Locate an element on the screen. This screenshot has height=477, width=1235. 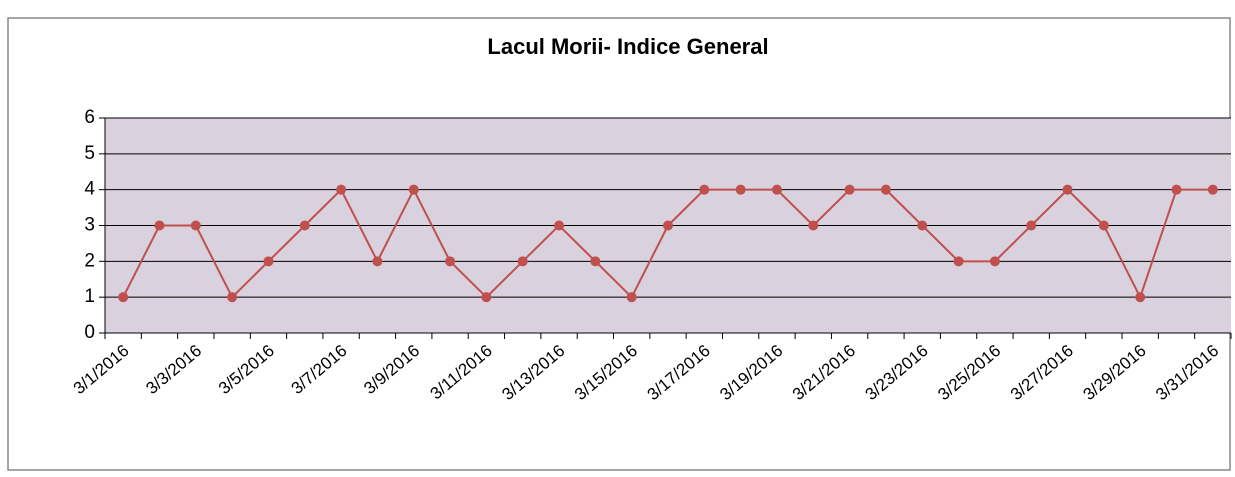
y-tick-label: 2 is located at coordinates (89, 260).